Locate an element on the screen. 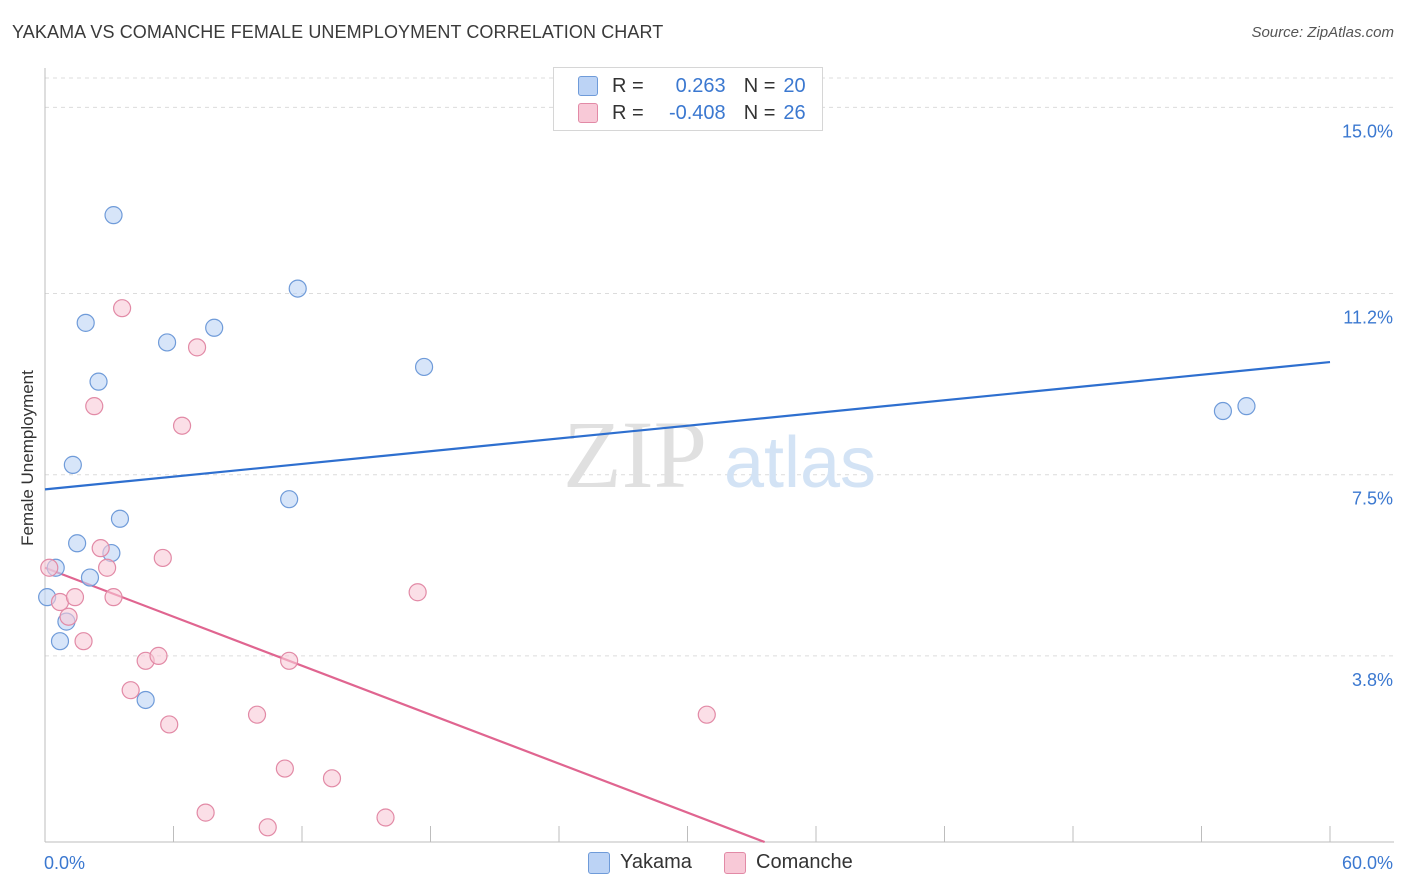 This screenshot has height=892, width=1406. n-value: 26 is located at coordinates (794, 112).